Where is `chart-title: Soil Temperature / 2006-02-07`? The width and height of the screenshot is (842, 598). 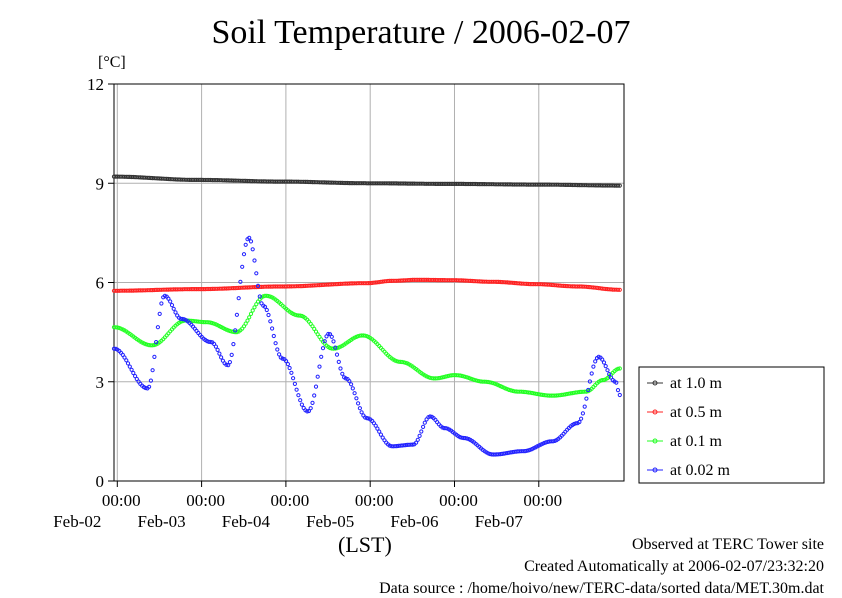 chart-title: Soil Temperature / 2006-02-07 is located at coordinates (421, 32).